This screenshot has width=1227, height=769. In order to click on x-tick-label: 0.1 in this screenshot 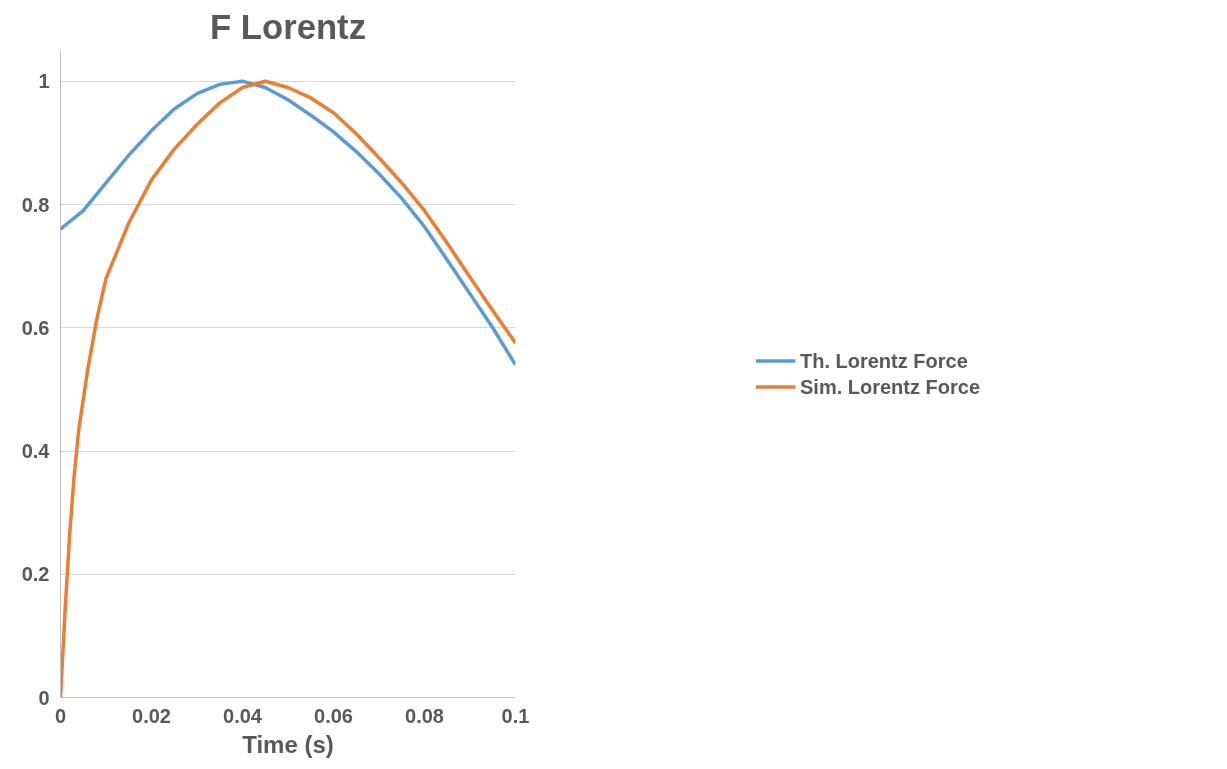, I will do `click(515, 715)`.